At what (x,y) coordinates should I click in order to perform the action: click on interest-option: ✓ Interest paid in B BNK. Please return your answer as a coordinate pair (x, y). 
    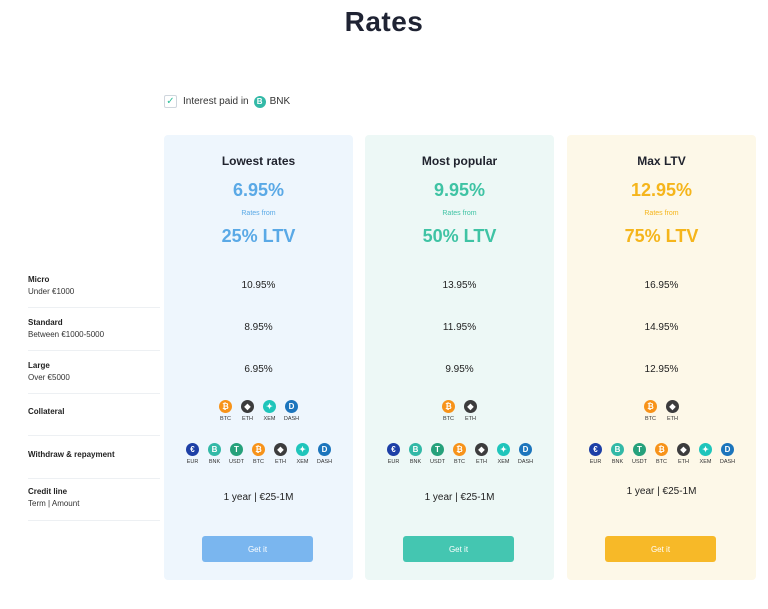
    Looking at the image, I should click on (227, 101).